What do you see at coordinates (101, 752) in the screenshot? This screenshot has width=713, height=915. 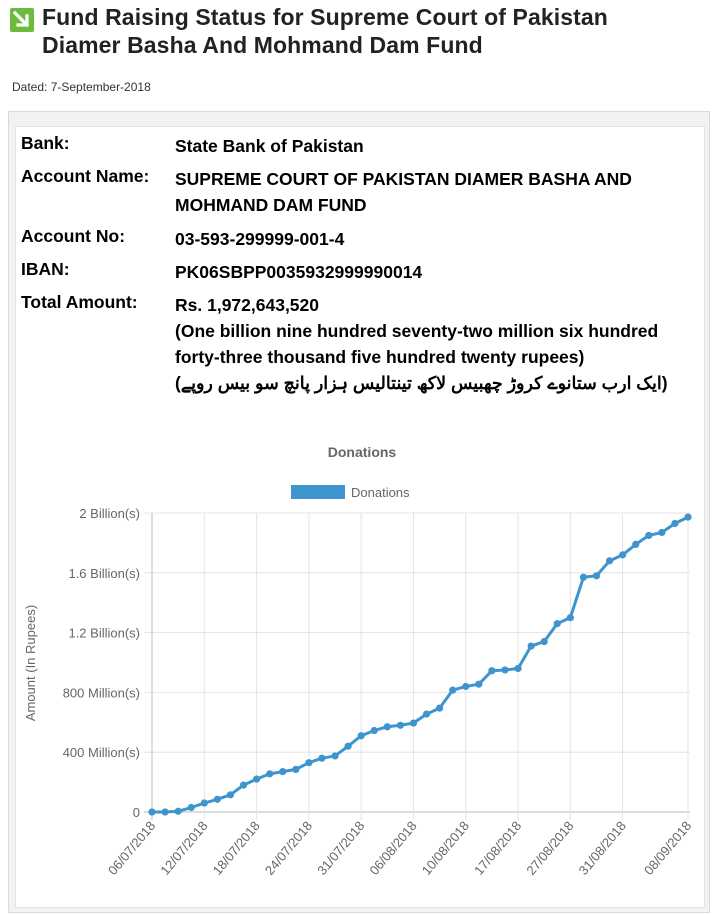 I see `y-tick-label: 400 Million(s)` at bounding box center [101, 752].